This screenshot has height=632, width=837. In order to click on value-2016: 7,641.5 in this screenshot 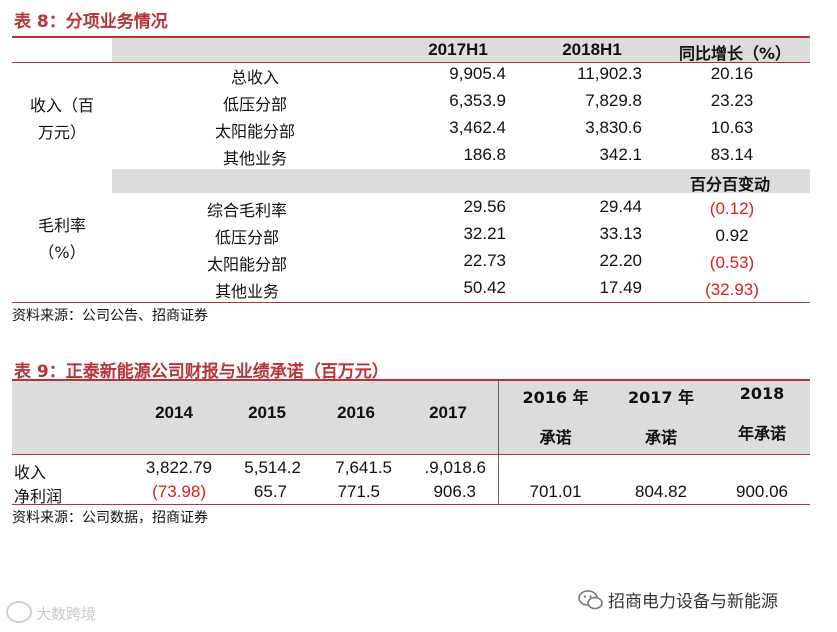, I will do `click(363, 467)`.